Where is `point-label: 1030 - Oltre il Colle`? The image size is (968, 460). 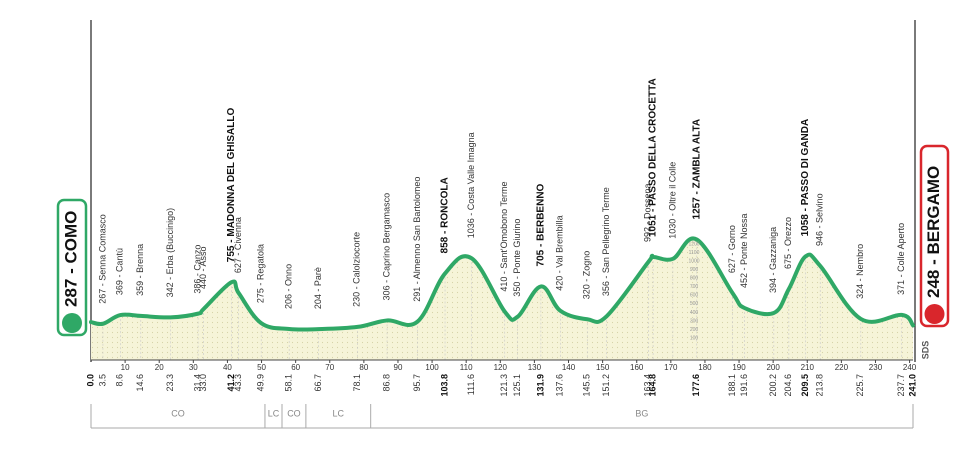
point-label: 1030 - Oltre il Colle is located at coordinates (672, 200).